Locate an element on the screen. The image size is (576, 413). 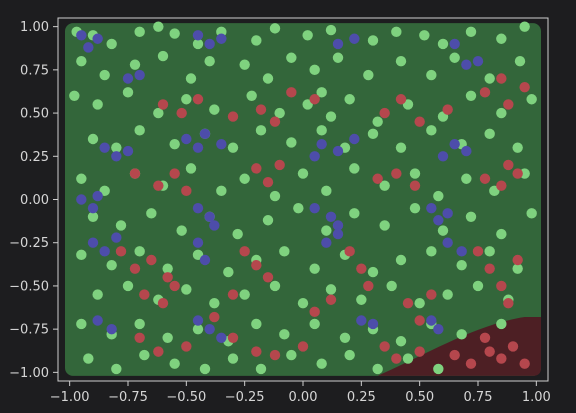
x-tick-label-2: −0.50 is located at coordinates (186, 397).